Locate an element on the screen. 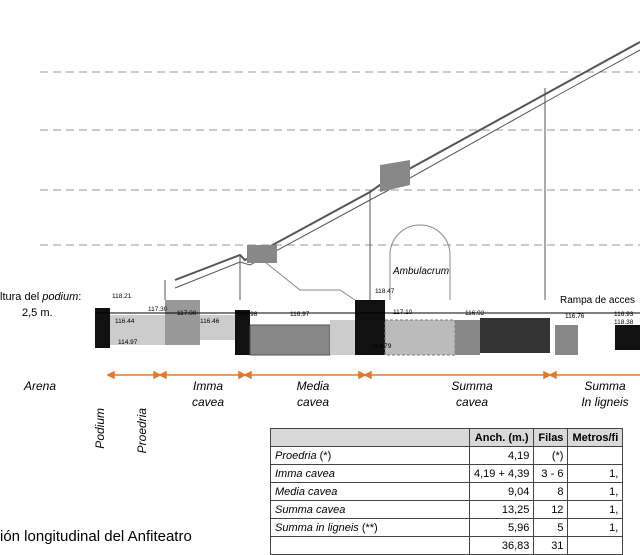  cell-width: 4,19 is located at coordinates (501, 455).